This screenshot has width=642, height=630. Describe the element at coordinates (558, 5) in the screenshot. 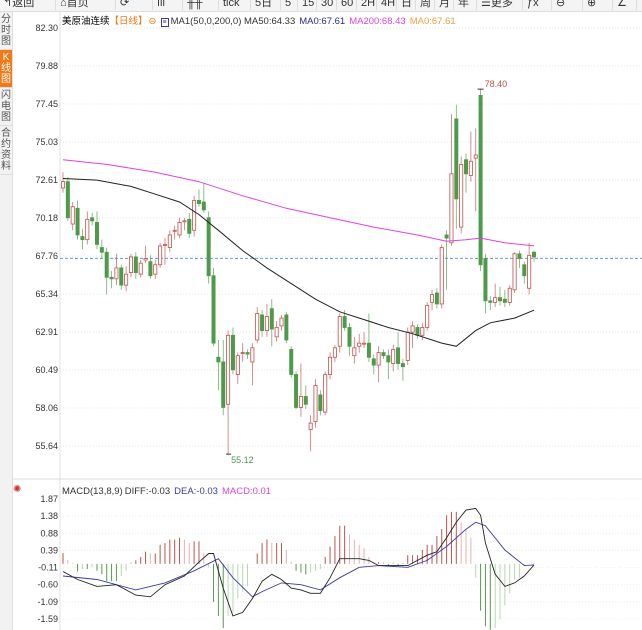

I see `zoom-out-icon-button: ⊖` at that location.